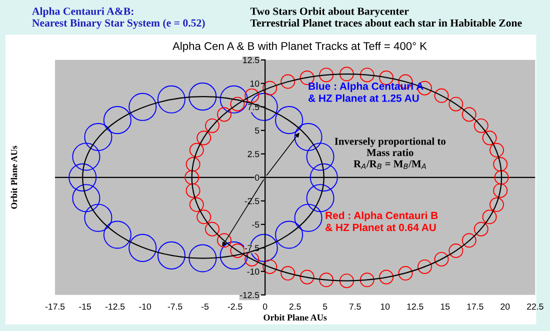 The height and width of the screenshot is (331, 550). I want to click on y-tick-label: 12.5, so click(251, 60).